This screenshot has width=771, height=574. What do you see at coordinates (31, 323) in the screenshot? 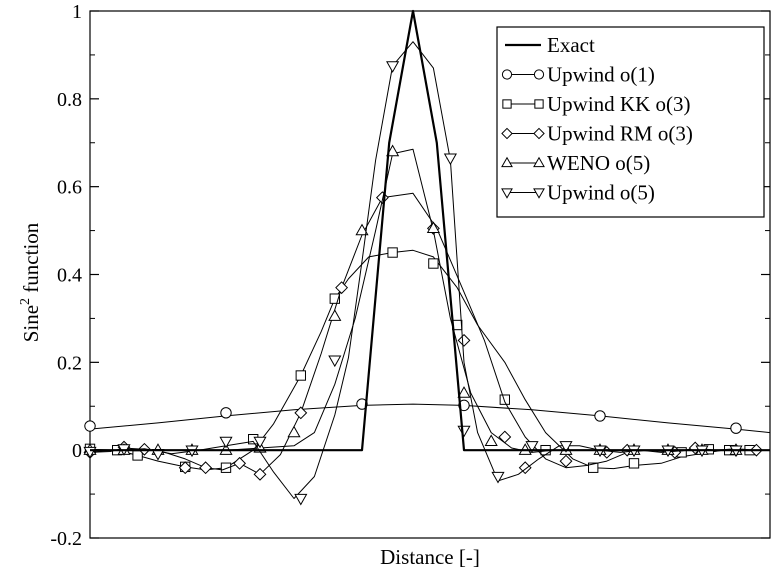
I see `y-axis-label-main: Sine` at bounding box center [31, 323].